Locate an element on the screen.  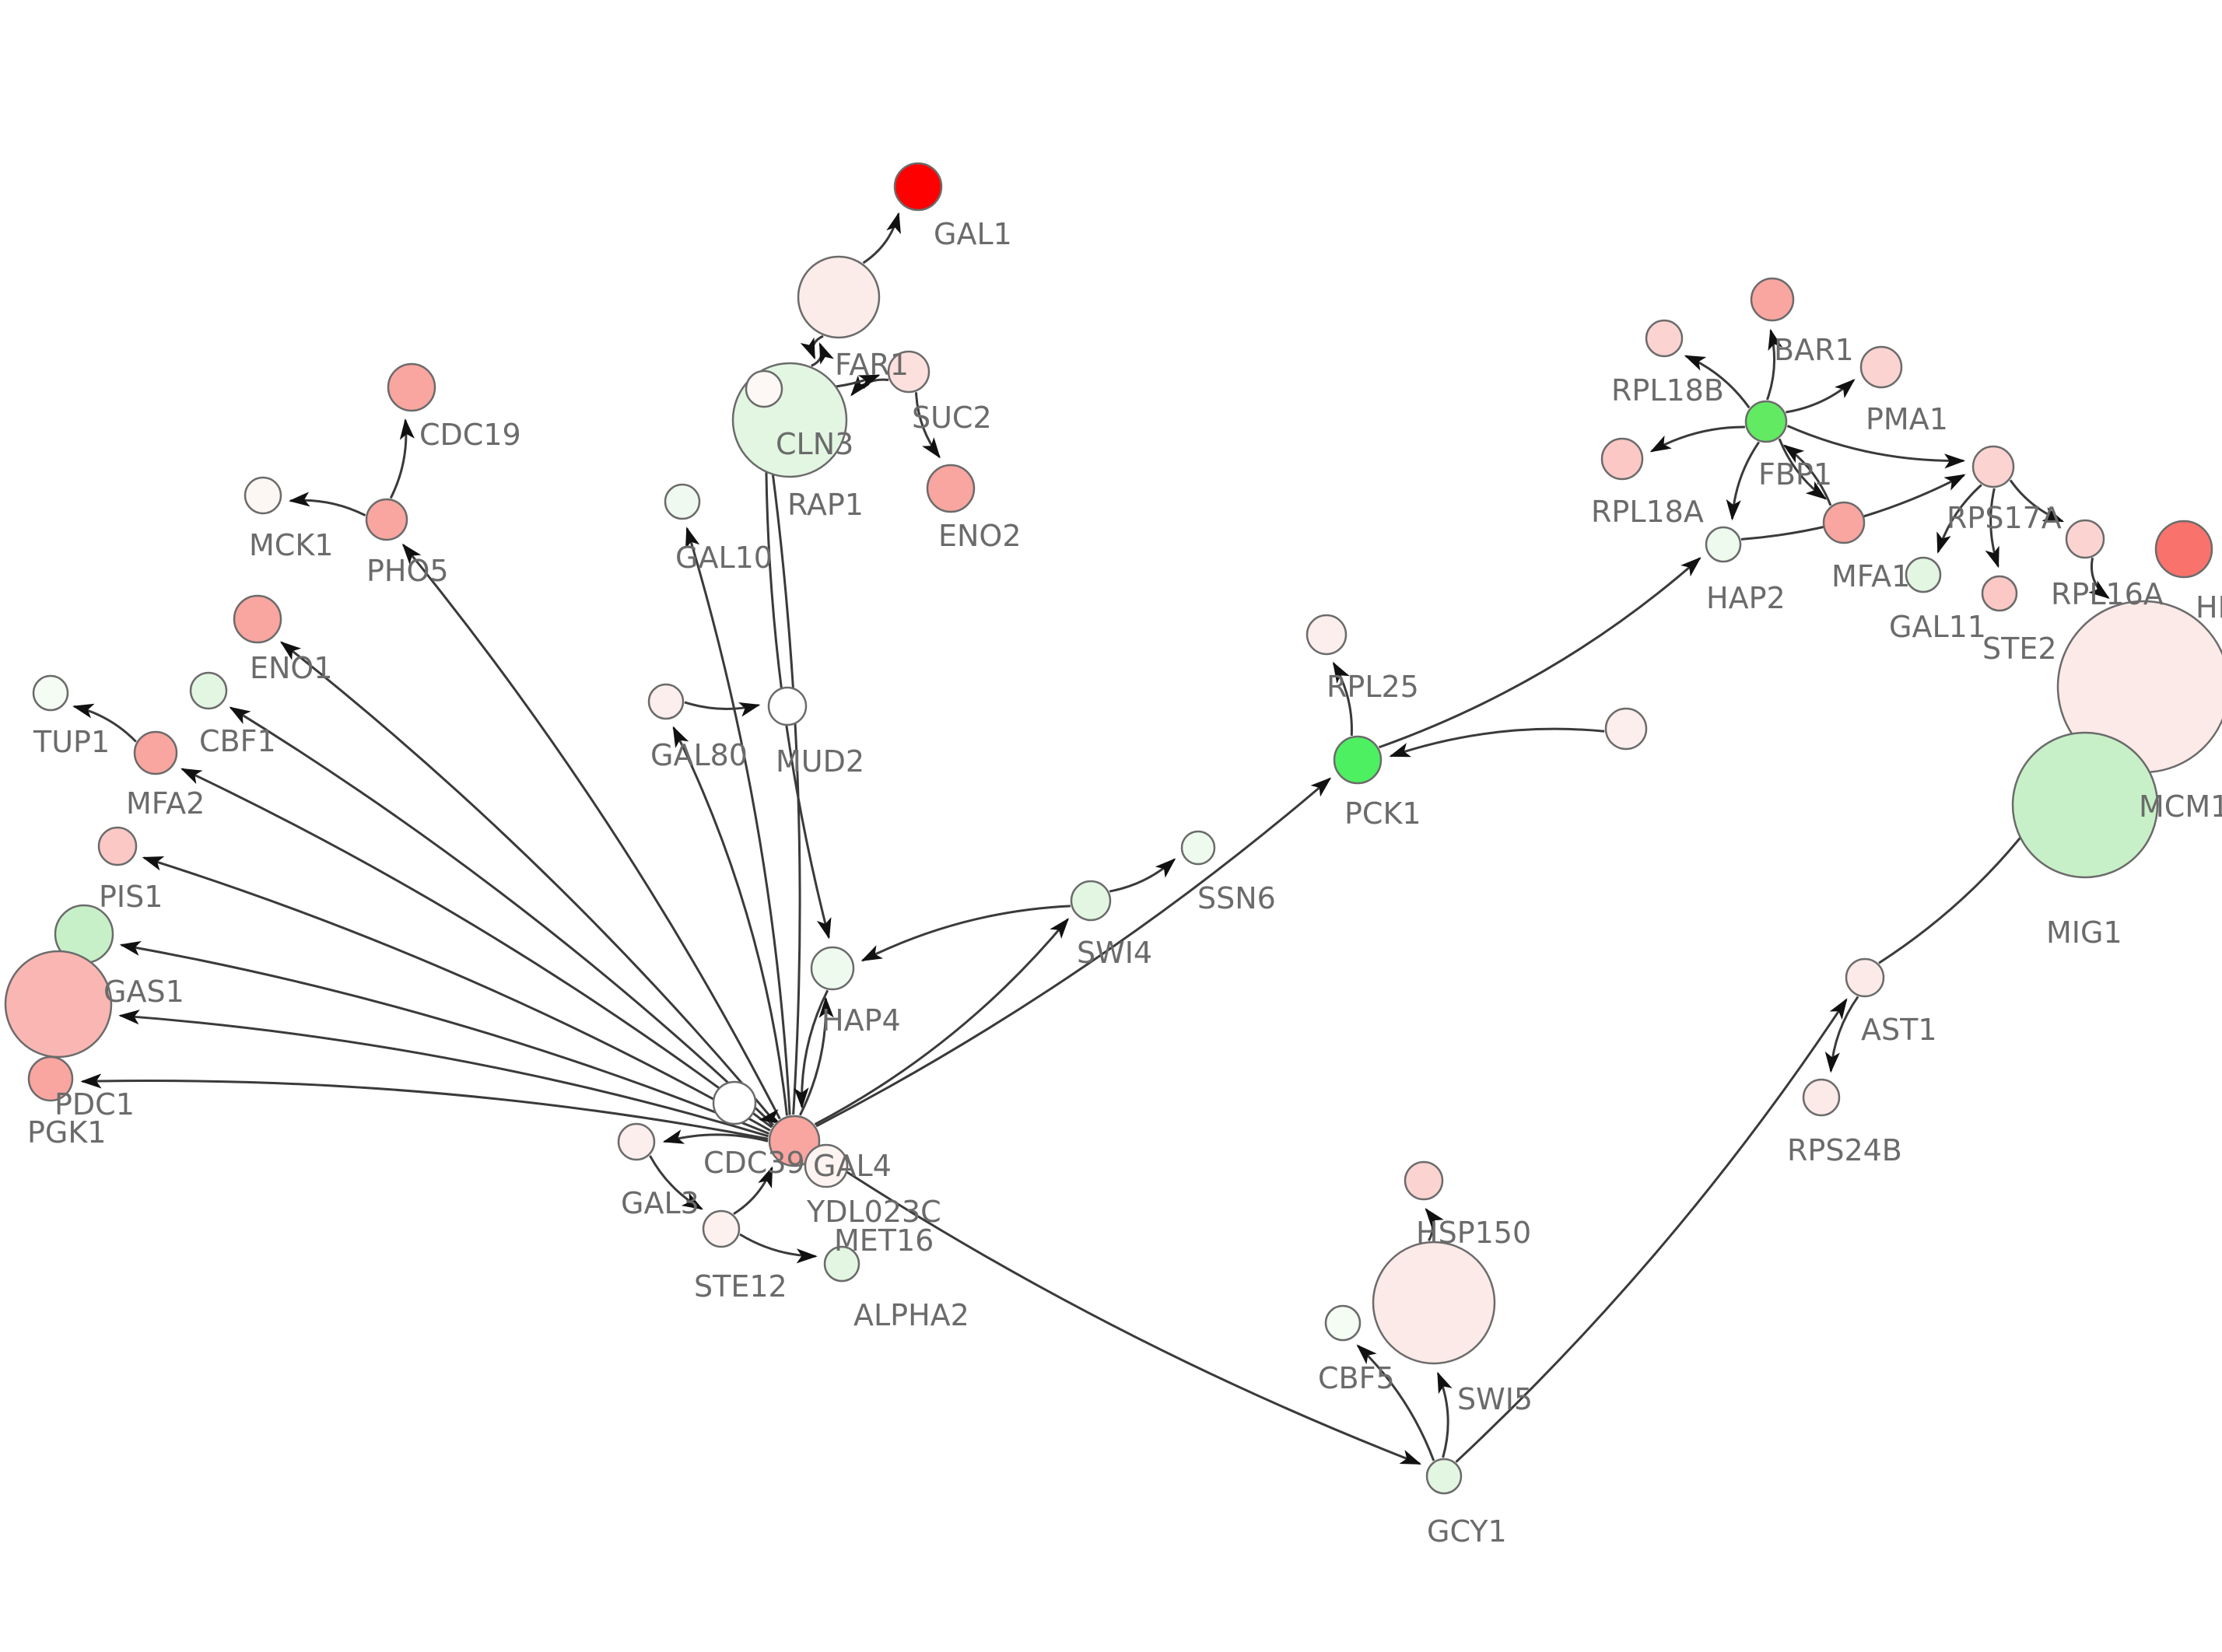
gene-node-hap4 is located at coordinates (833, 969).